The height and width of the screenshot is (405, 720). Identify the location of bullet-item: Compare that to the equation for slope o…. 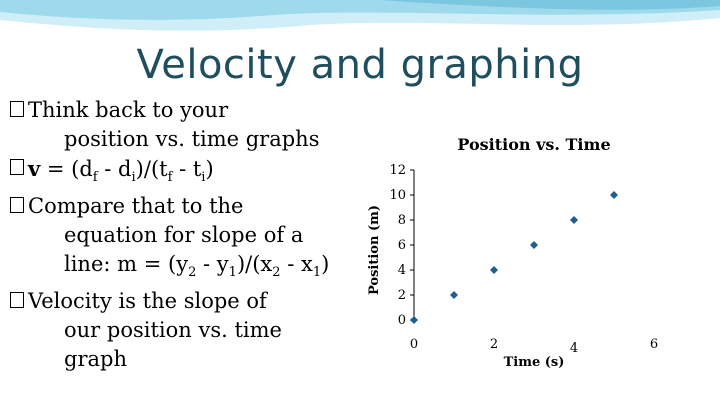
(186, 239).